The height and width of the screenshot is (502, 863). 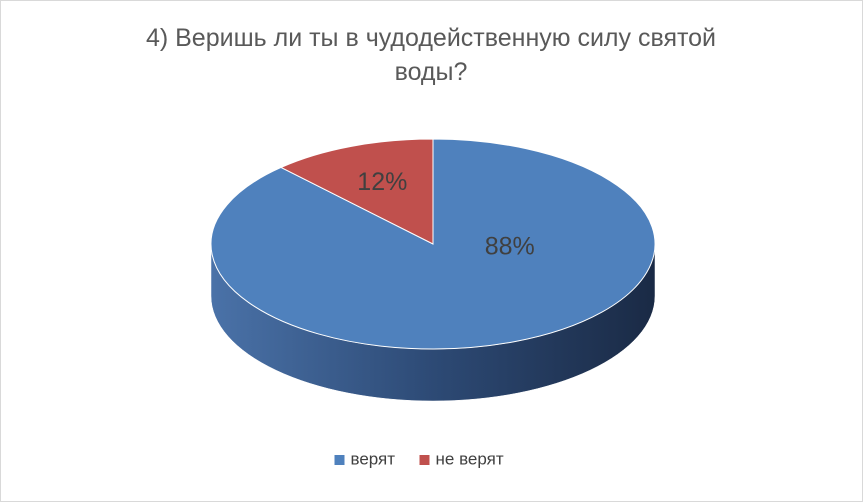 What do you see at coordinates (382, 182) in the screenshot?
I see `data-label: 12%` at bounding box center [382, 182].